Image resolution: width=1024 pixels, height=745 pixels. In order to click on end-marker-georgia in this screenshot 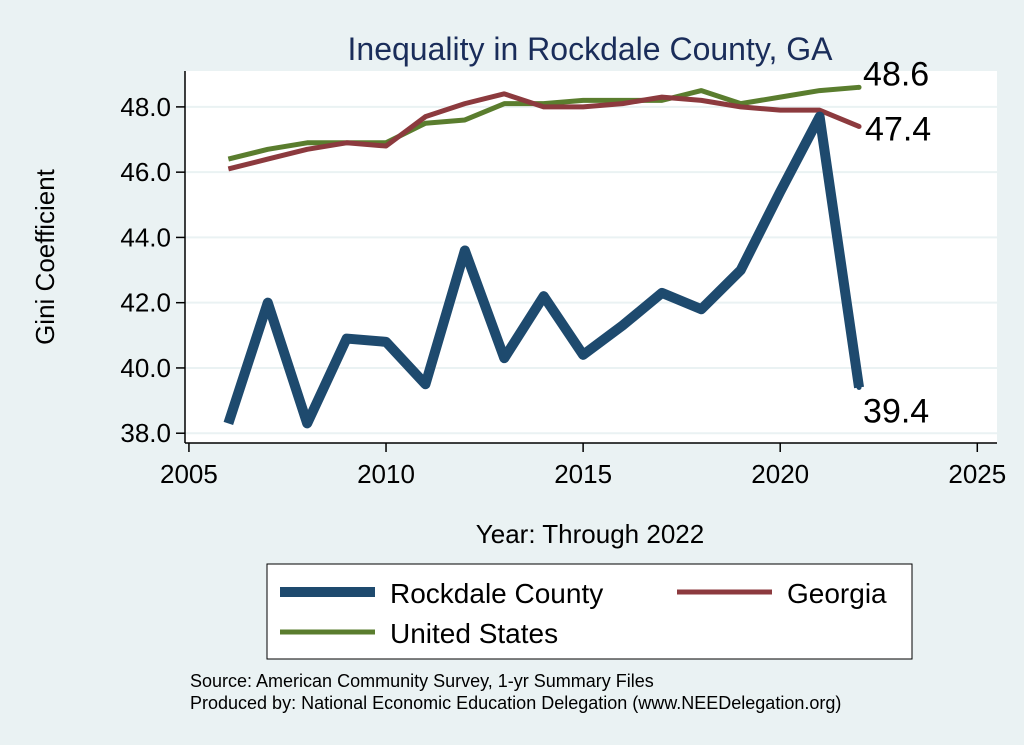, I will do `click(859, 126)`.